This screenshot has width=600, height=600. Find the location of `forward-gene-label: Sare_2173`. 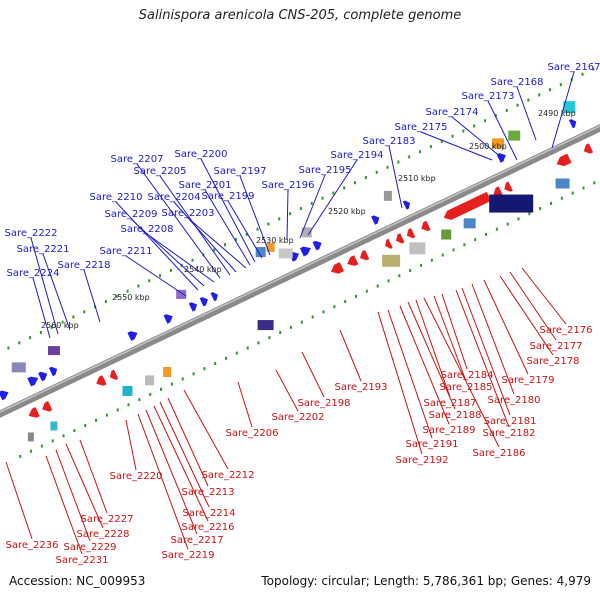

forward-gene-label: Sare_2173 is located at coordinates (488, 96).